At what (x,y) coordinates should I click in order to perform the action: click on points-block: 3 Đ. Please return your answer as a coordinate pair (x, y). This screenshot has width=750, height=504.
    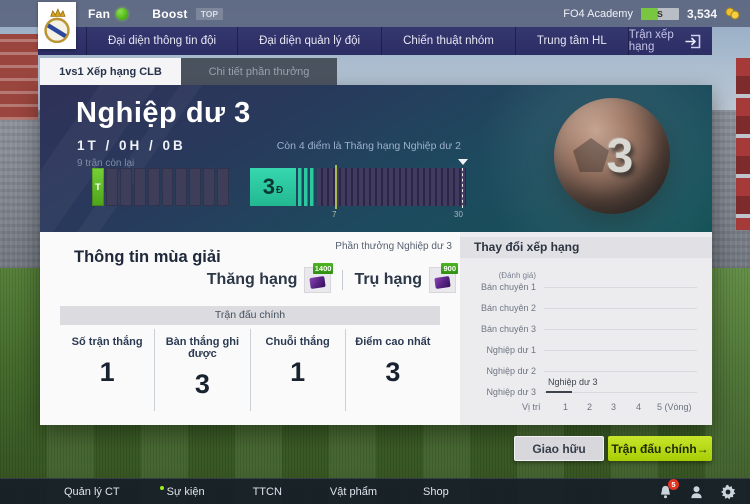
    Looking at the image, I should click on (273, 187).